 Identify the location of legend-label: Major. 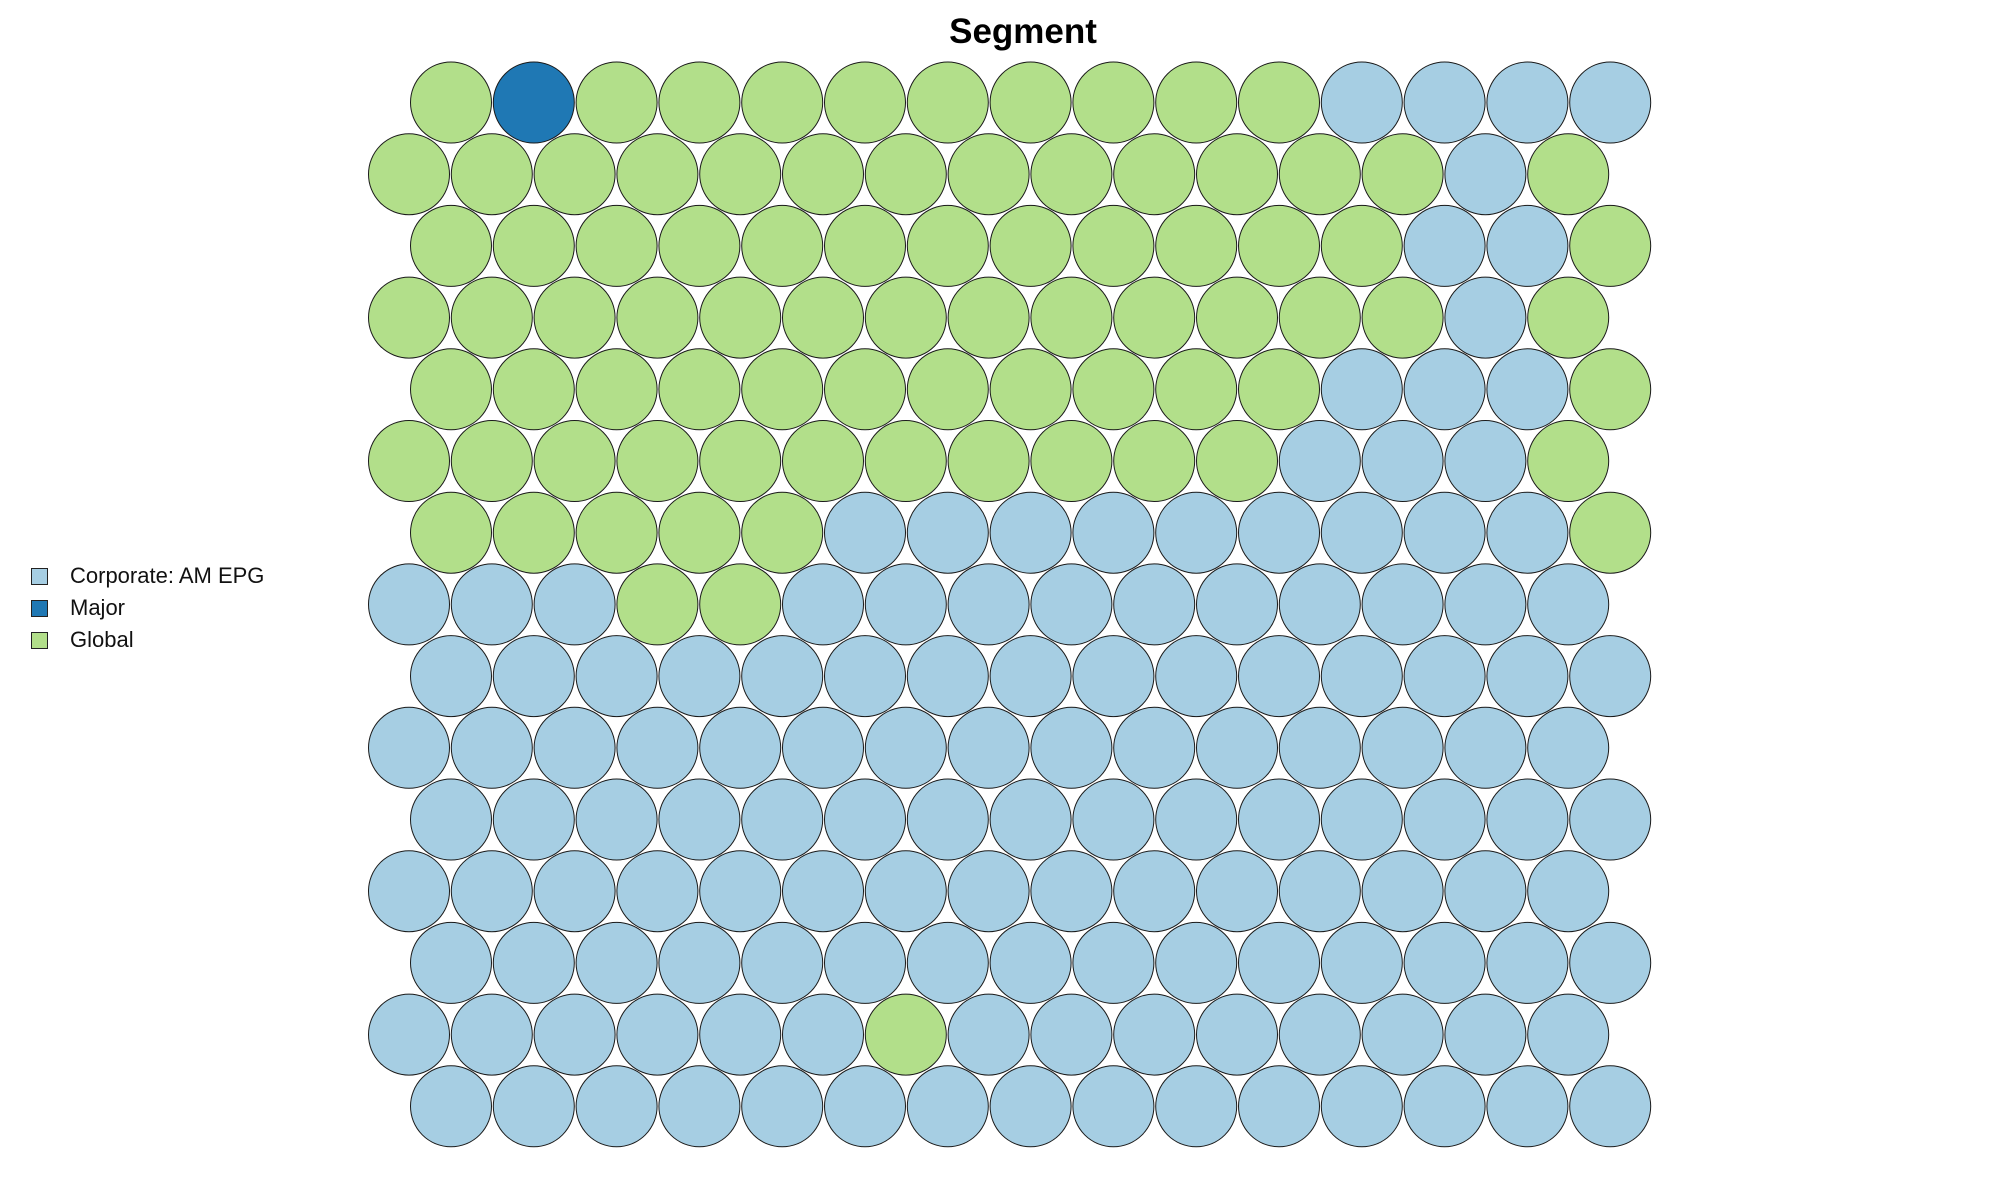
(98, 607).